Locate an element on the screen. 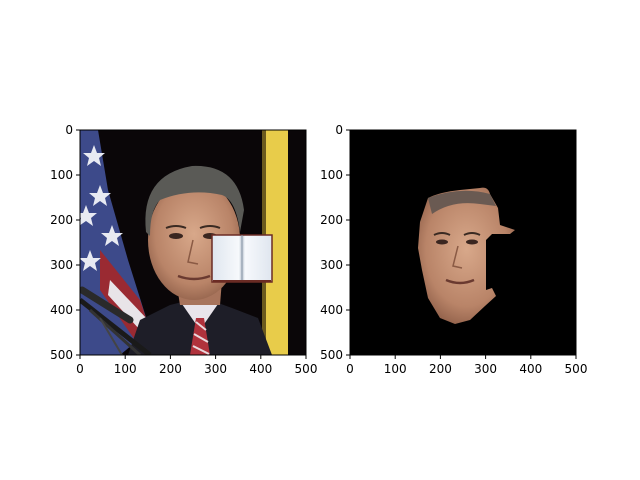 The width and height of the screenshot is (640, 480). left-y-tick-label: 500 is located at coordinates (61, 355).